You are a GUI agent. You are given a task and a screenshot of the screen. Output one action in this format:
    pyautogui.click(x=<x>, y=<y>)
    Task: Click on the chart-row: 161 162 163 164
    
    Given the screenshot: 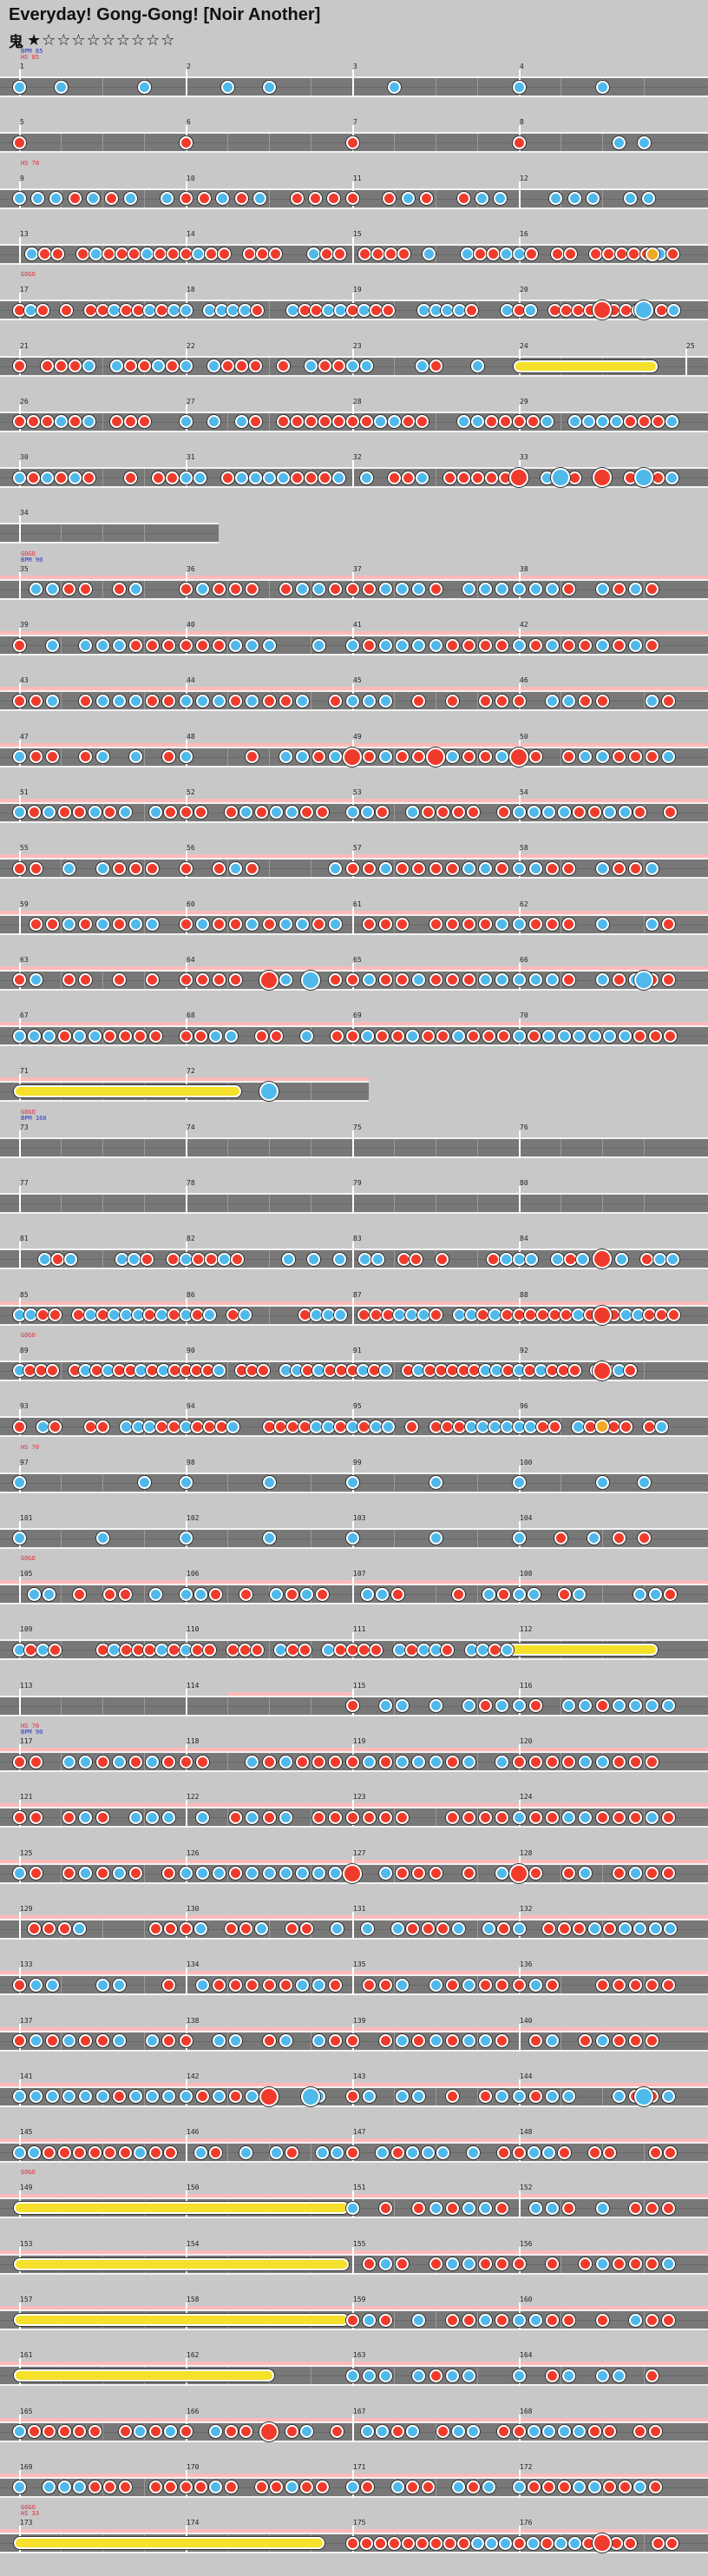 What is the action you would take?
    pyautogui.click(x=354, y=2380)
    